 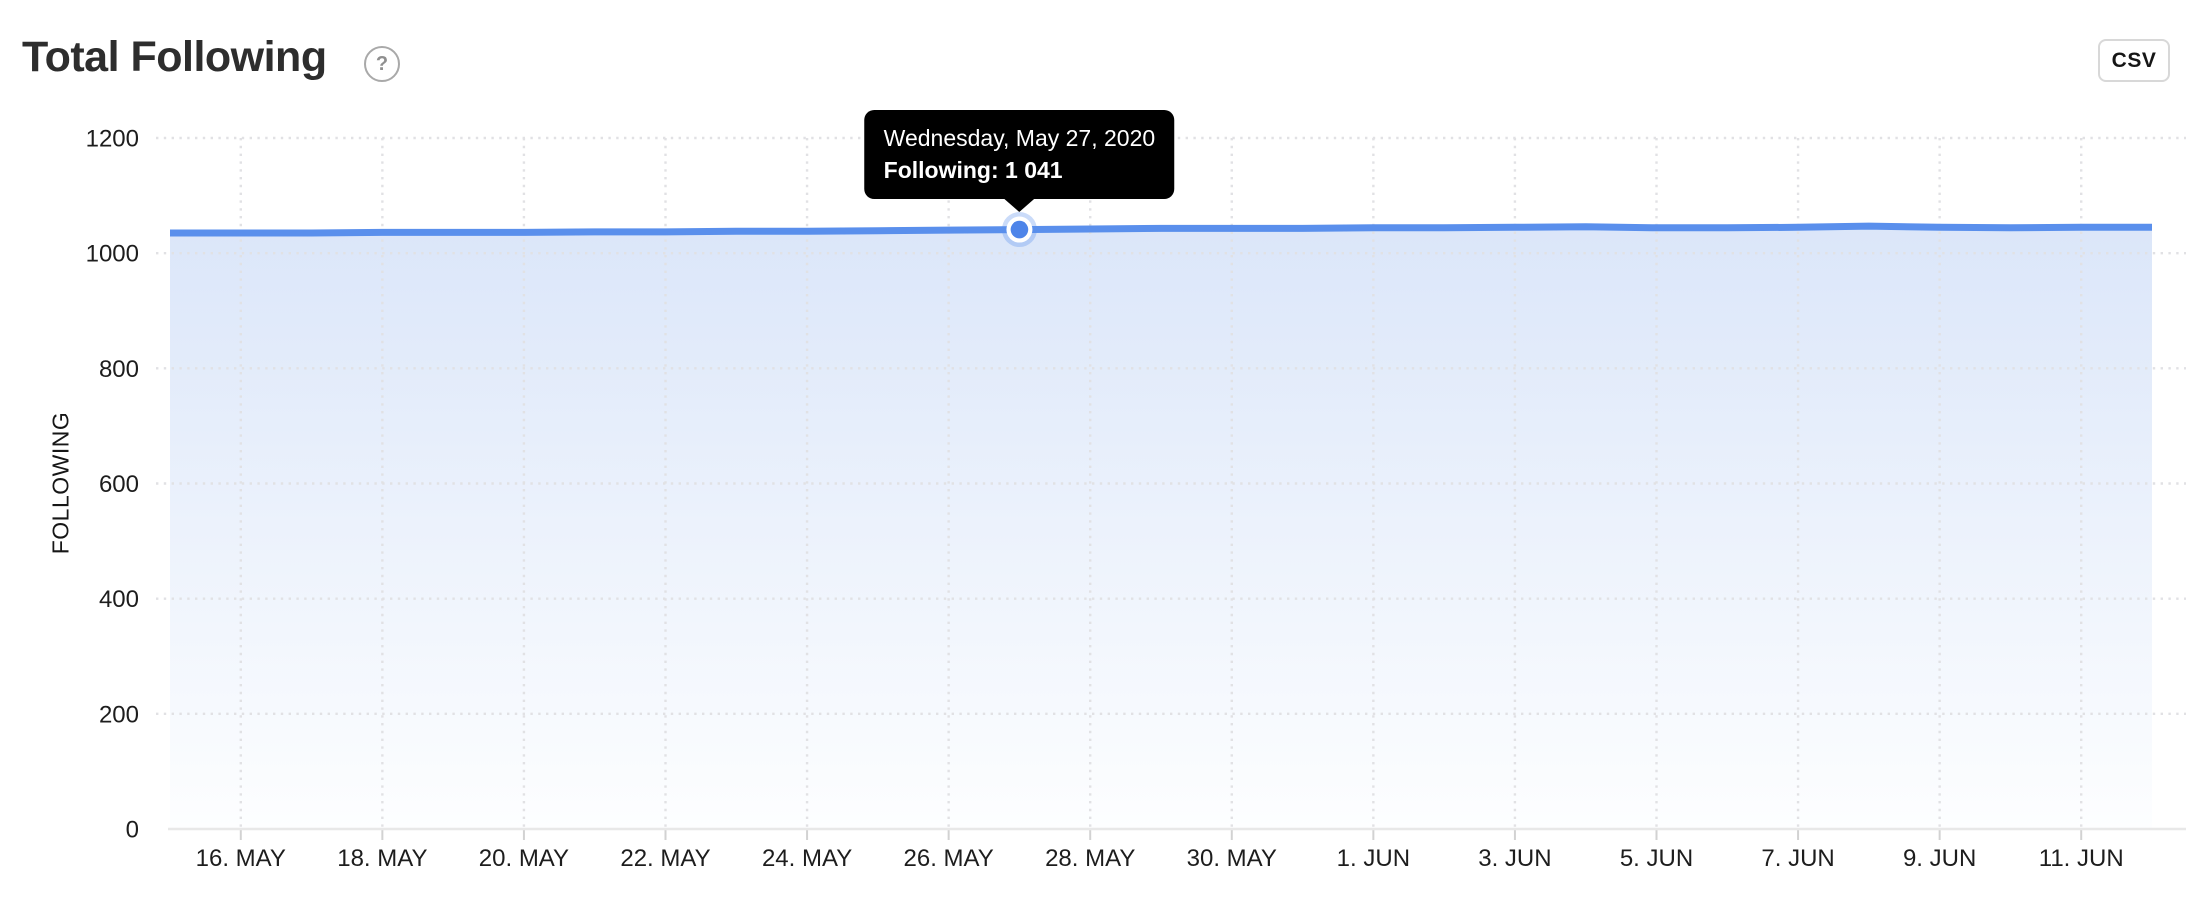 What do you see at coordinates (241, 858) in the screenshot?
I see `x-axis-tick-label: 16. MAY` at bounding box center [241, 858].